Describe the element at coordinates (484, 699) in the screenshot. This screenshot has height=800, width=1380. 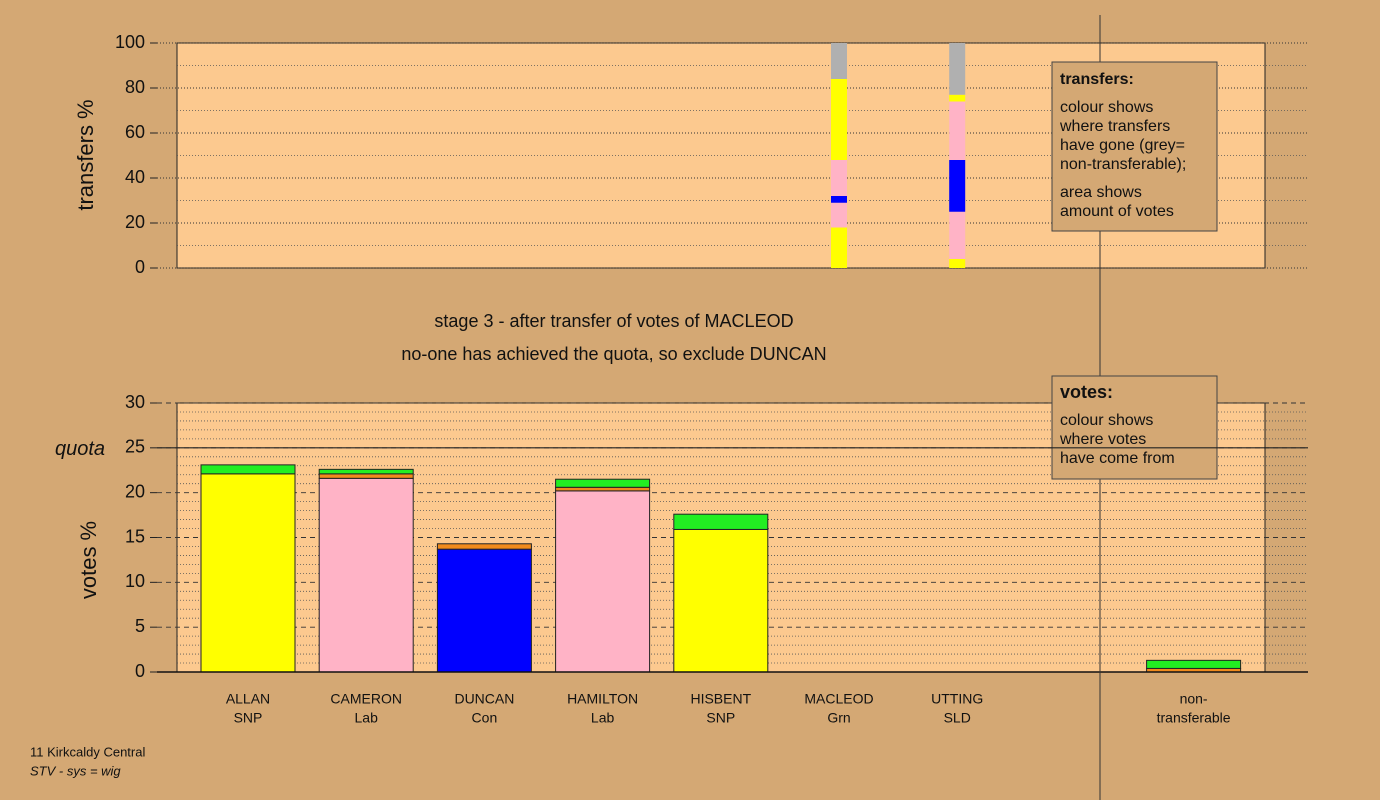
I see `x-tick-label: DUNCAN` at that location.